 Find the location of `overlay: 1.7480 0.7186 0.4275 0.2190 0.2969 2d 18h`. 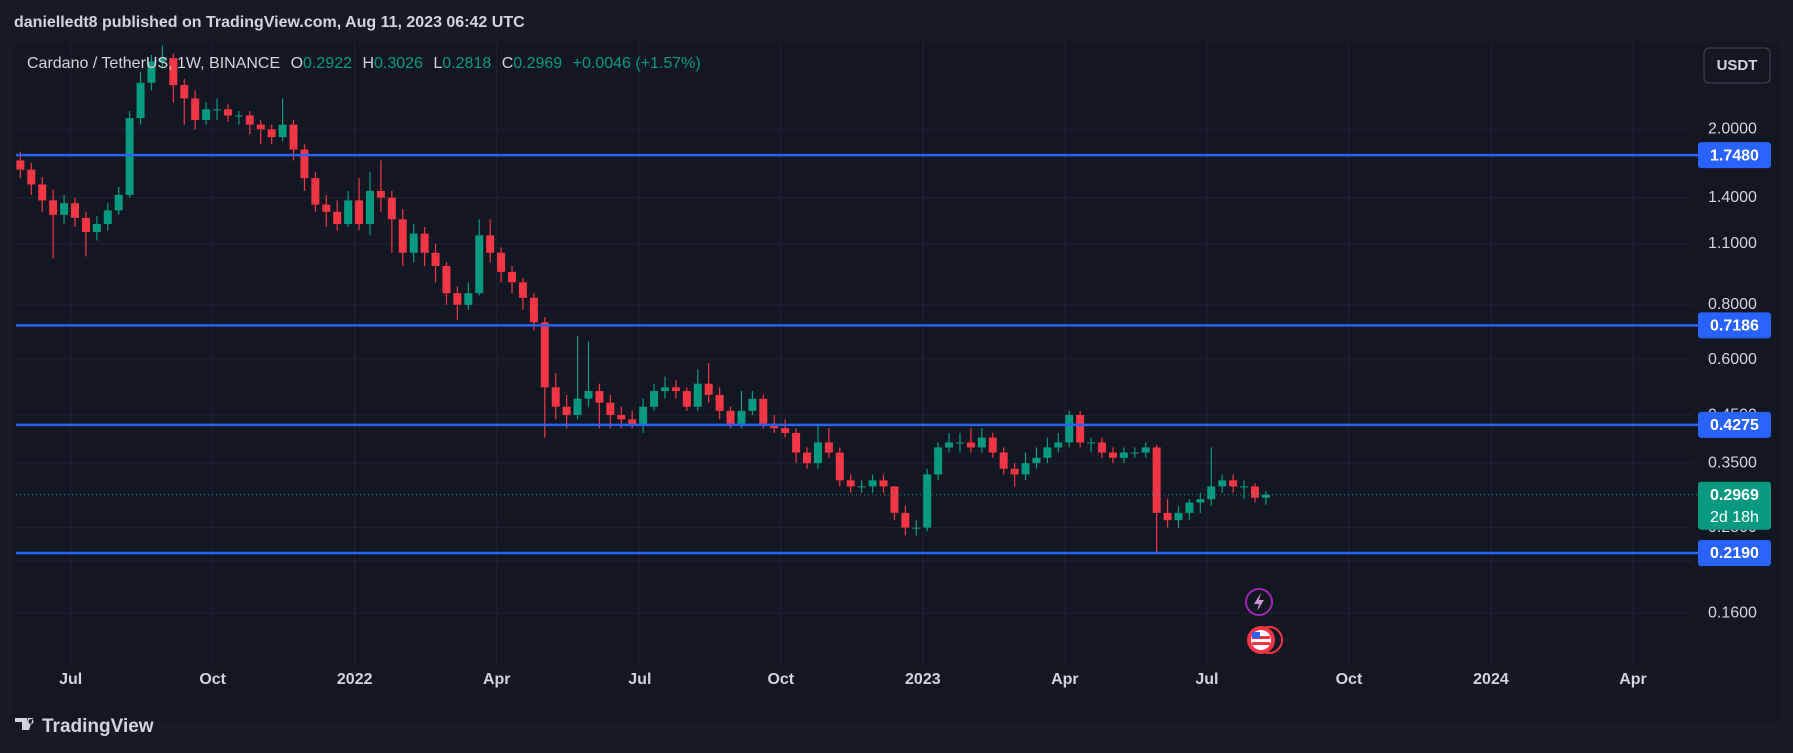

overlay: 1.7480 0.7186 0.4275 0.2190 0.2969 2d 18h is located at coordinates (1734, 354).